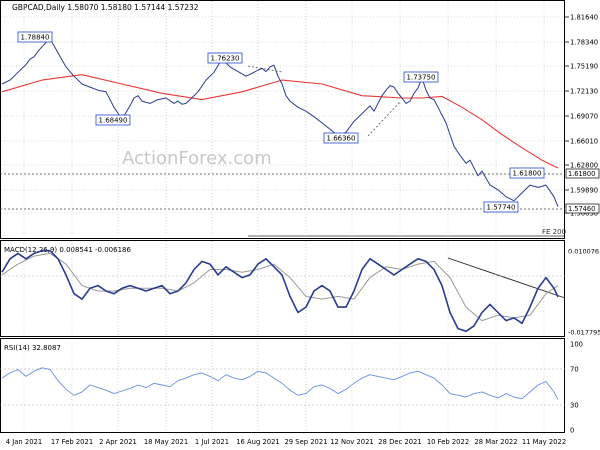 This screenshot has width=600, height=450. What do you see at coordinates (24, 442) in the screenshot?
I see `x-tick-label: 4 Jan 2021` at bounding box center [24, 442].